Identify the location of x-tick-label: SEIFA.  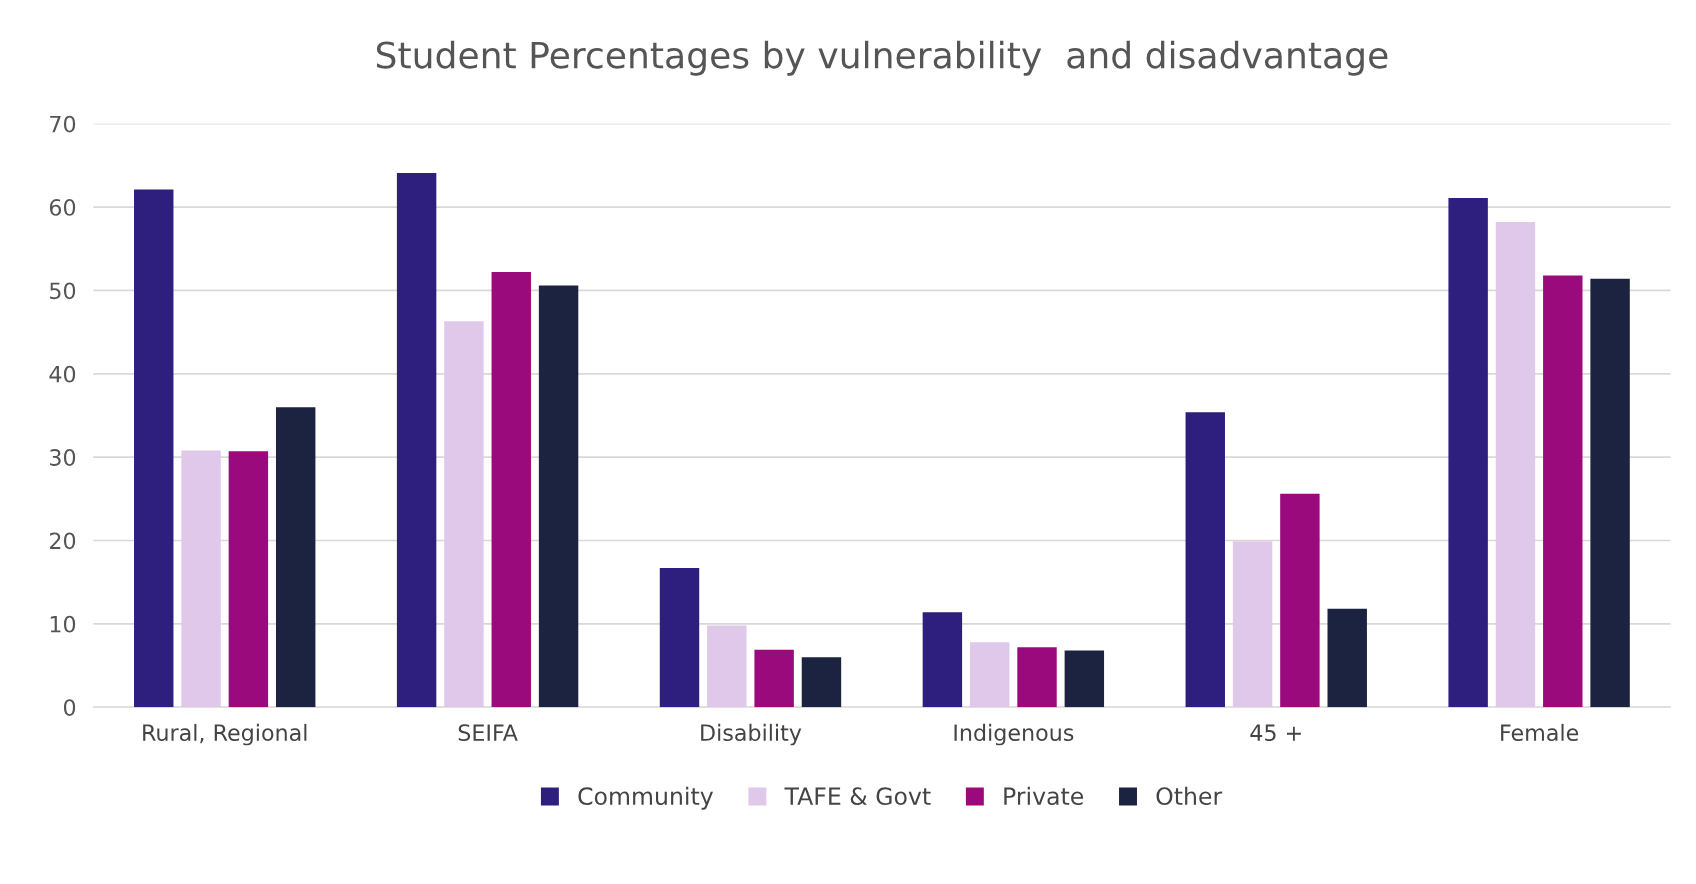
(488, 733).